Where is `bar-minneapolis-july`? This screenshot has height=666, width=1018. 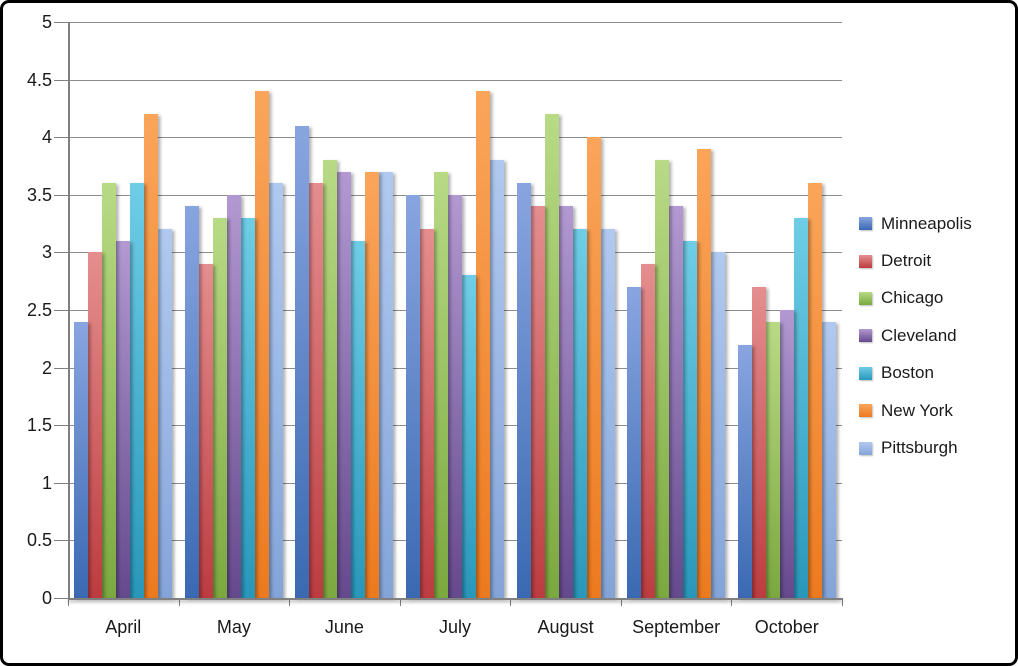
bar-minneapolis-july is located at coordinates (413, 396).